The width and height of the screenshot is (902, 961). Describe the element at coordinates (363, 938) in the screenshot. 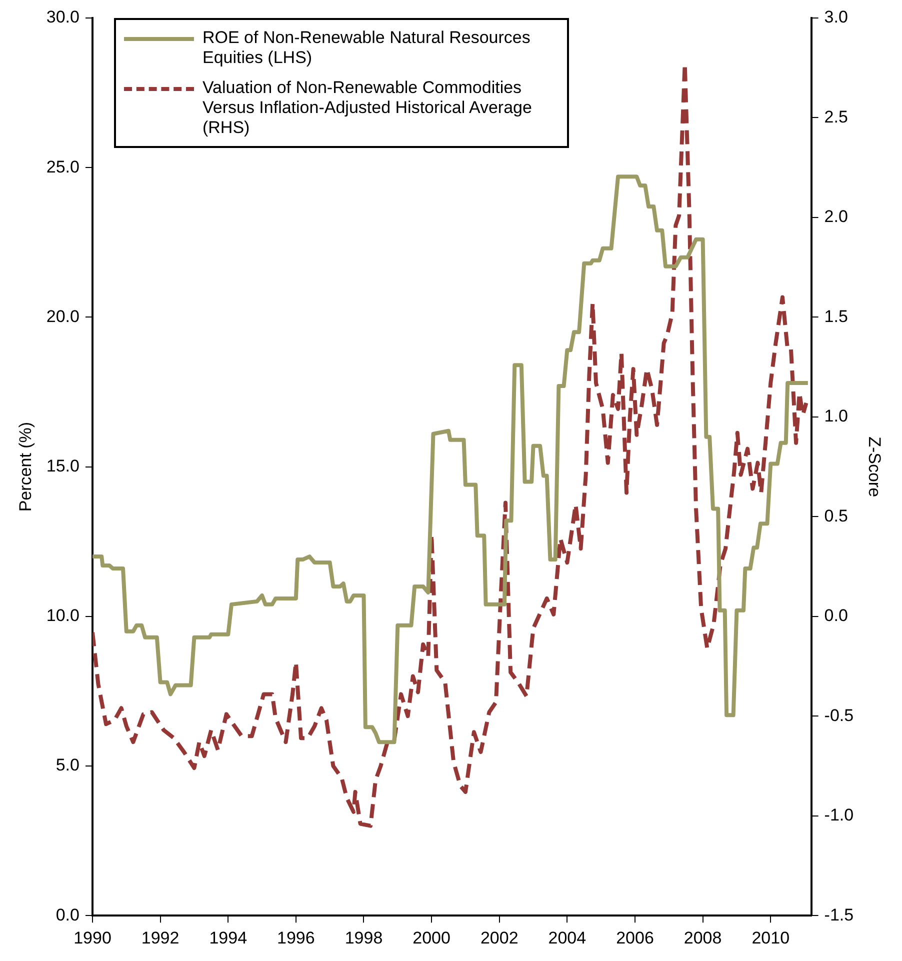

I see `x-tick-label: 1998` at that location.